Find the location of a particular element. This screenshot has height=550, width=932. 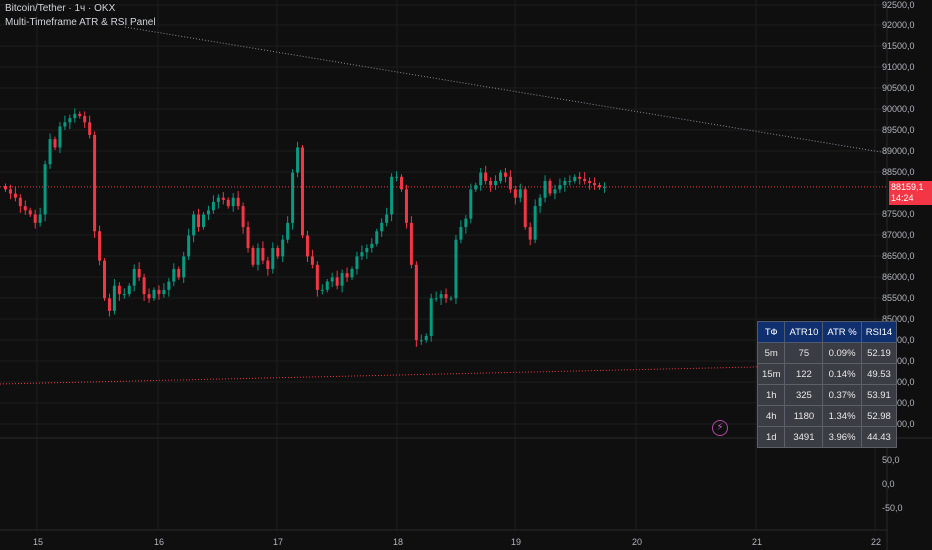

date-tick-label: 18 is located at coordinates (398, 542).